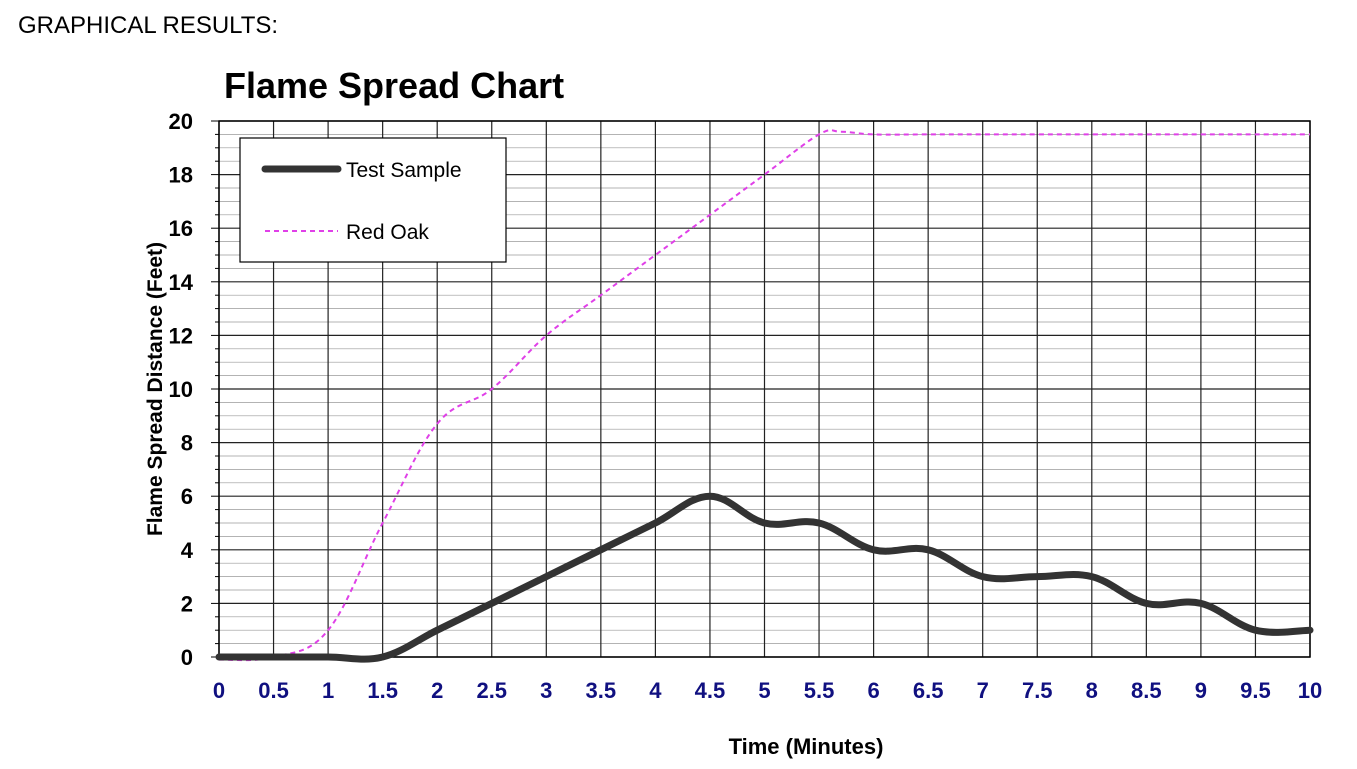 The height and width of the screenshot is (769, 1357). Describe the element at coordinates (187, 443) in the screenshot. I see `y-tick-label: 8` at that location.